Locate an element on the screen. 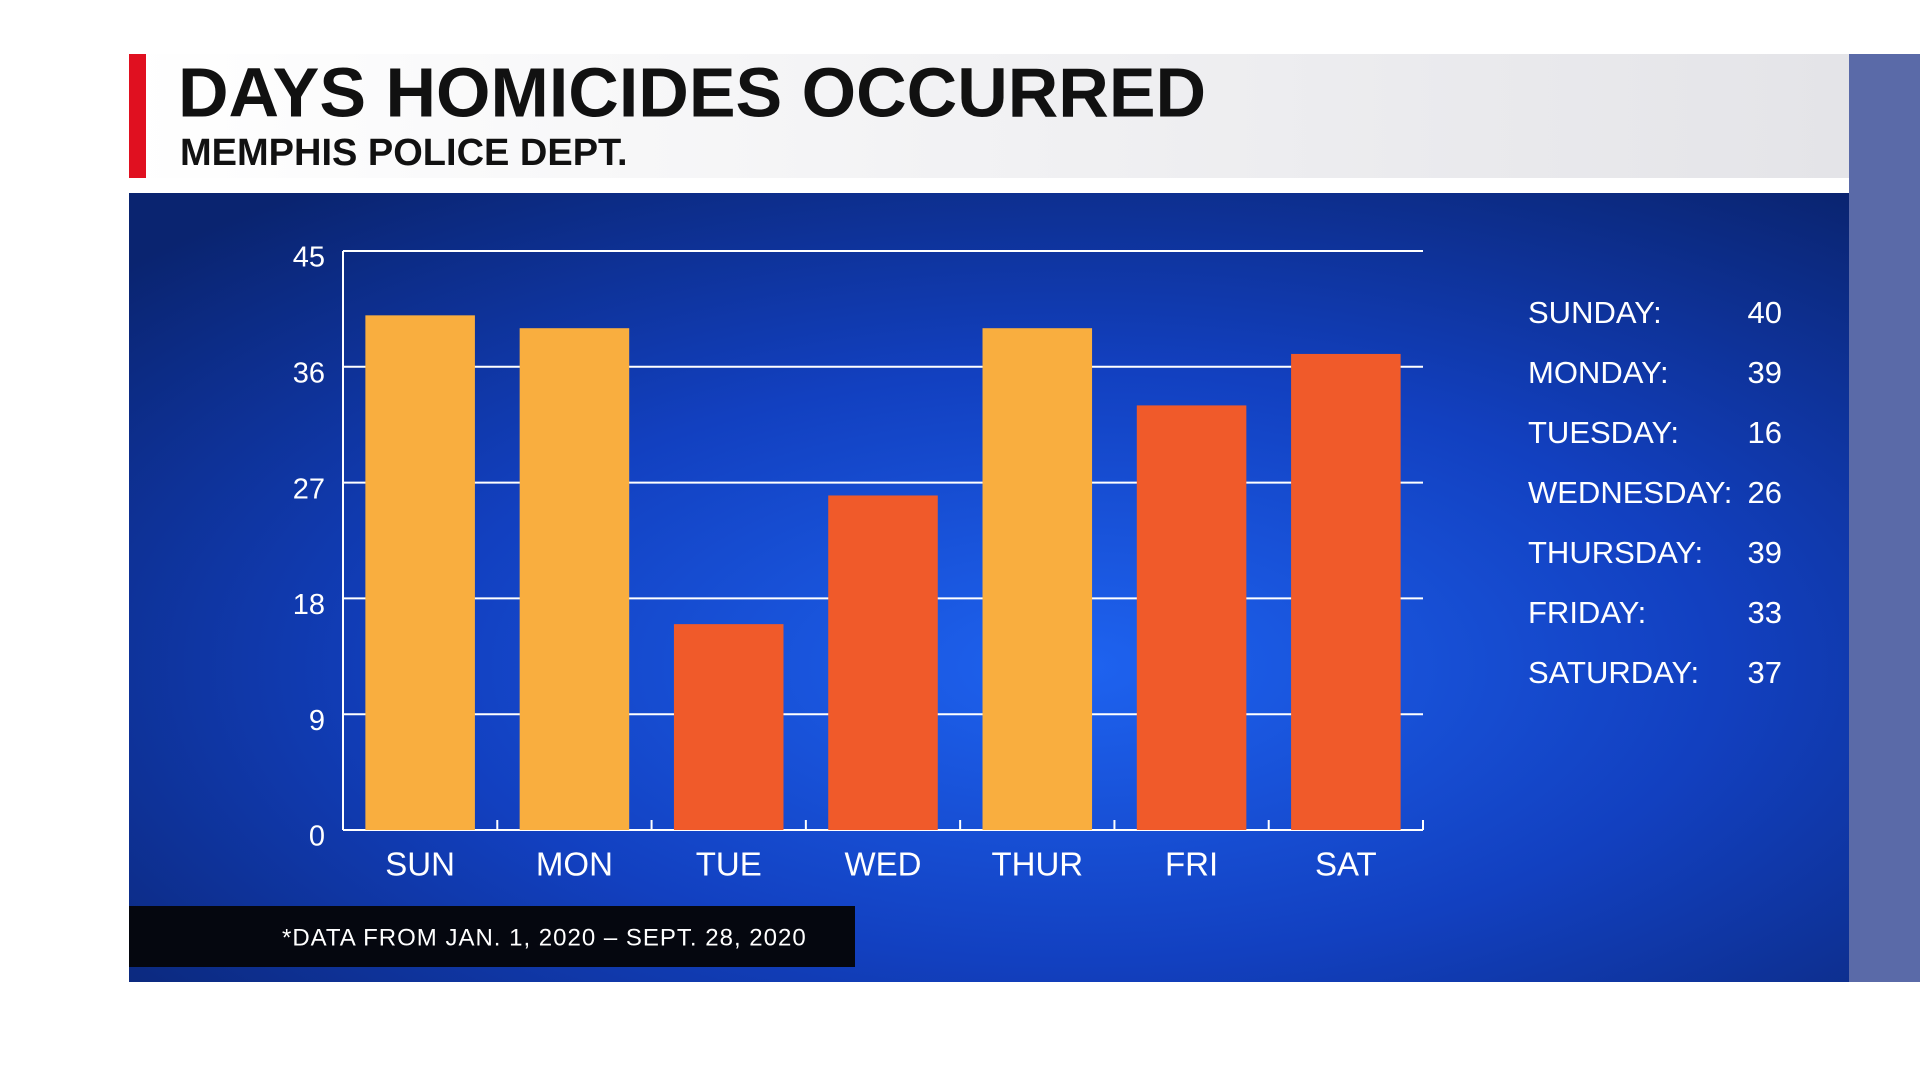 This screenshot has width=1920, height=1085. y-tick-label: 45 is located at coordinates (309, 258).